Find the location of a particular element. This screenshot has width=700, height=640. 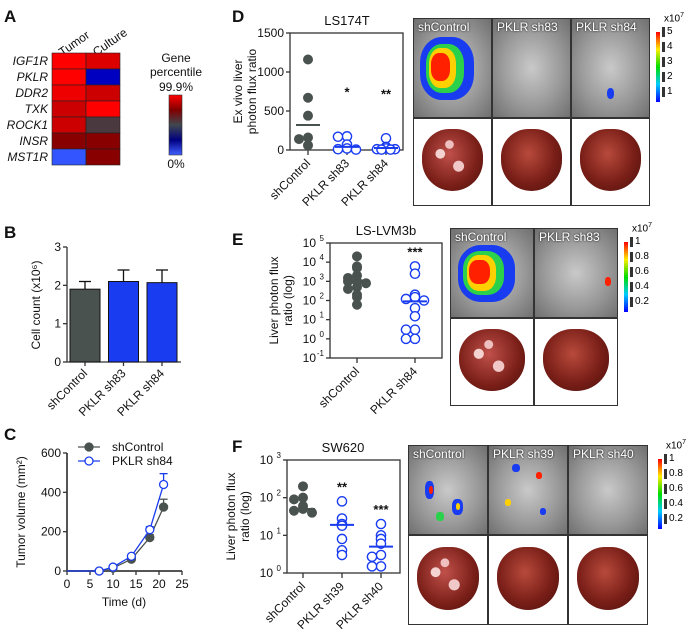

y-tick-label: 1000 is located at coordinates (270, 72).